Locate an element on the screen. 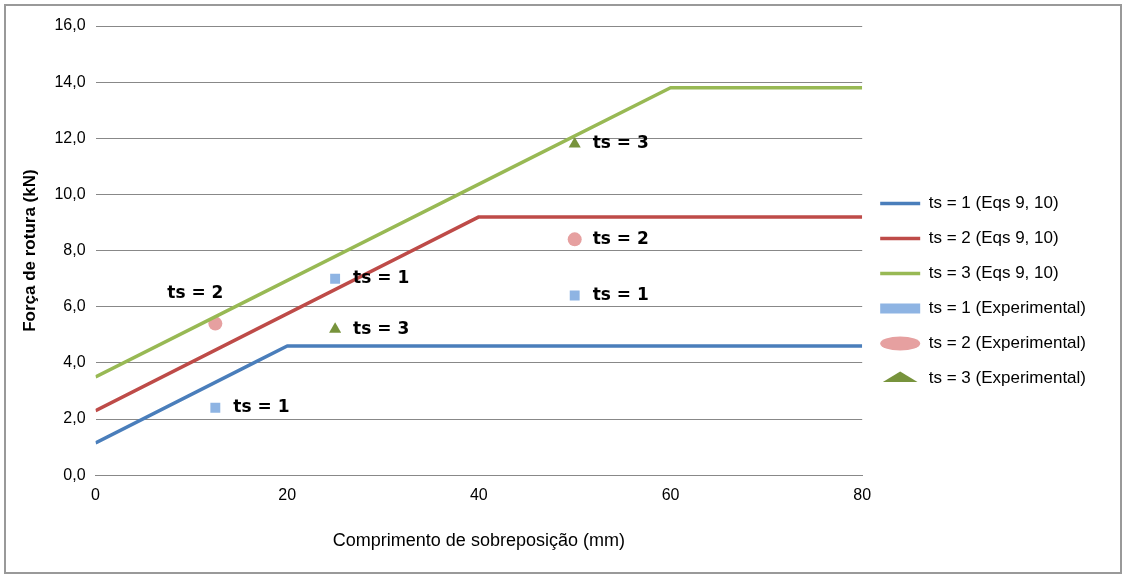 This screenshot has height=581, width=1128. legend-label: ts = 3 (Eqs 9, 10) is located at coordinates (993, 273).